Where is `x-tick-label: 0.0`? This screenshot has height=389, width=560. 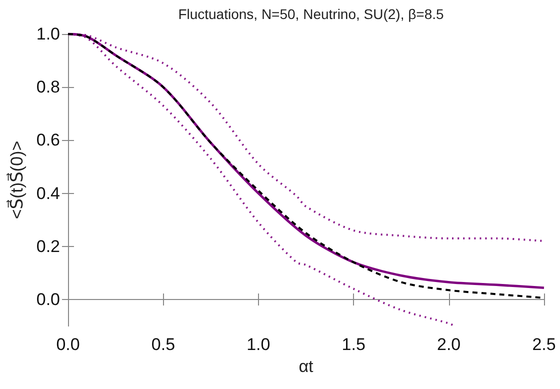
x-tick-label: 0.0 is located at coordinates (68, 344).